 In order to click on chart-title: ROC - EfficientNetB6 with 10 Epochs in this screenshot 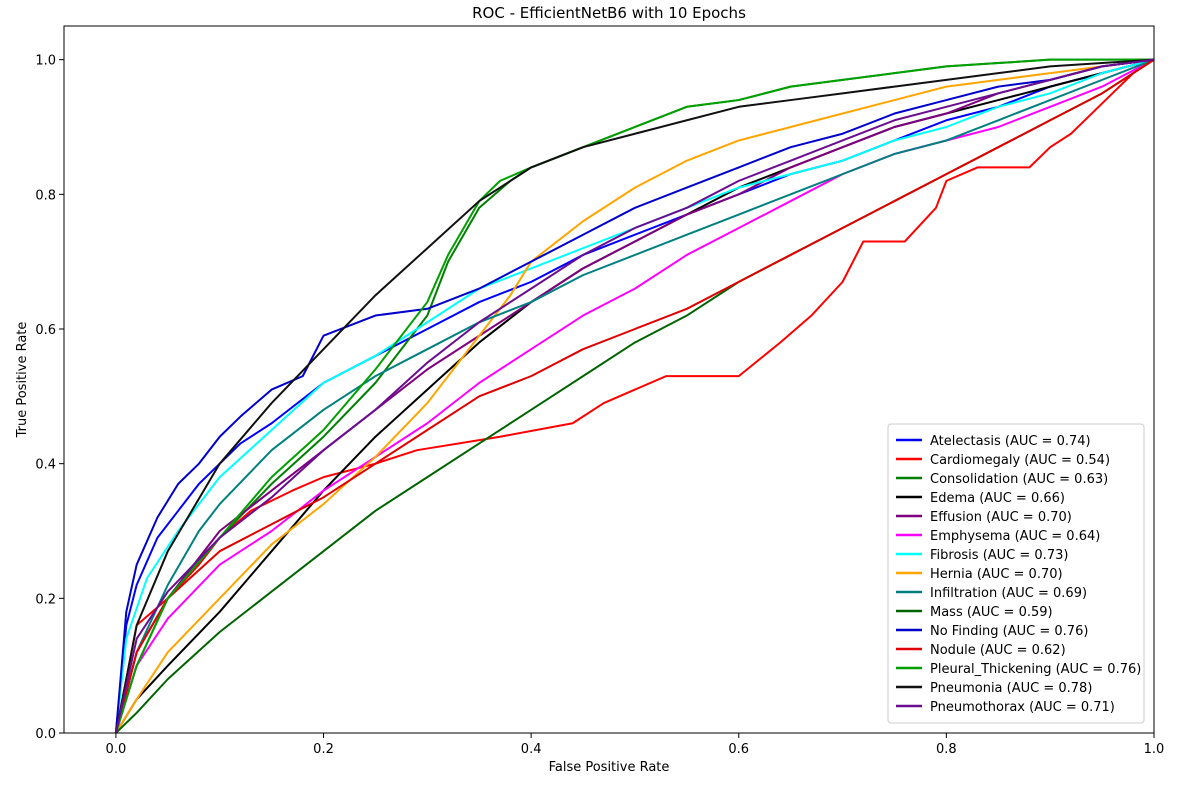, I will do `click(609, 13)`.